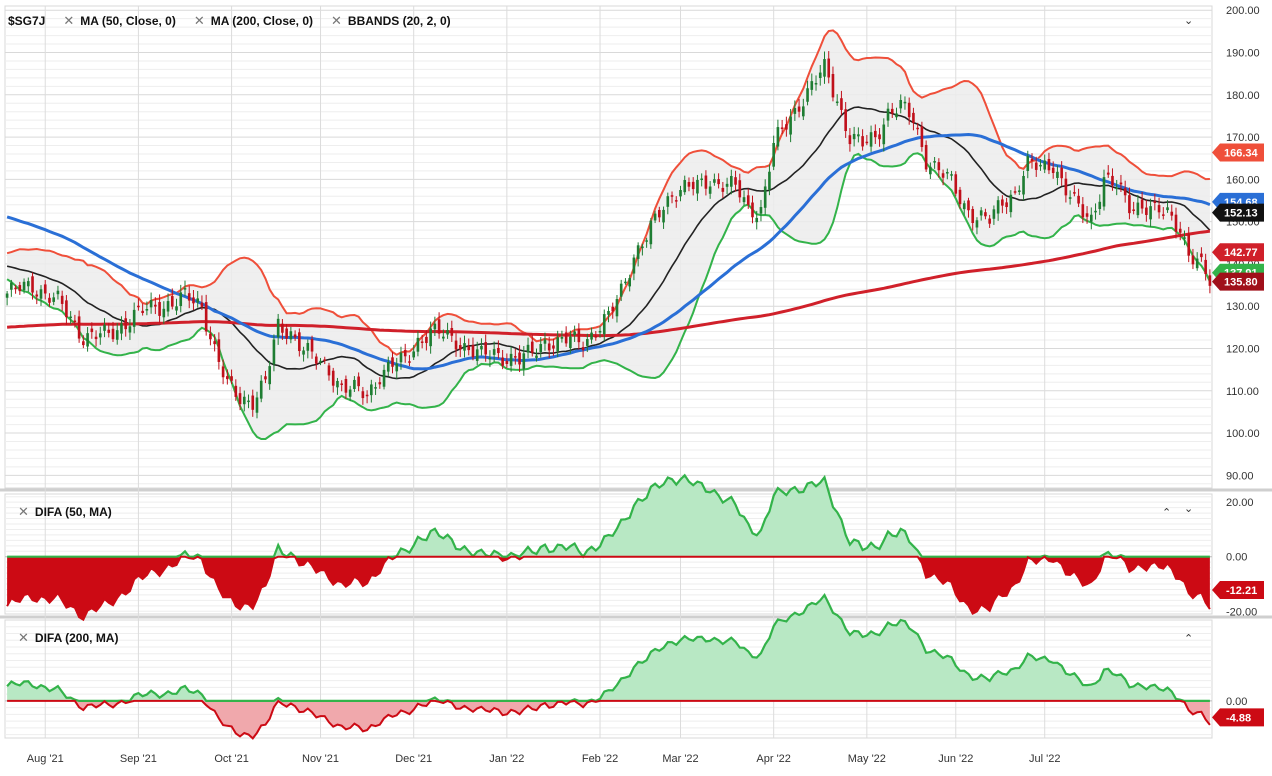  I want to click on price-tag-label: 135.80, so click(1241, 283).